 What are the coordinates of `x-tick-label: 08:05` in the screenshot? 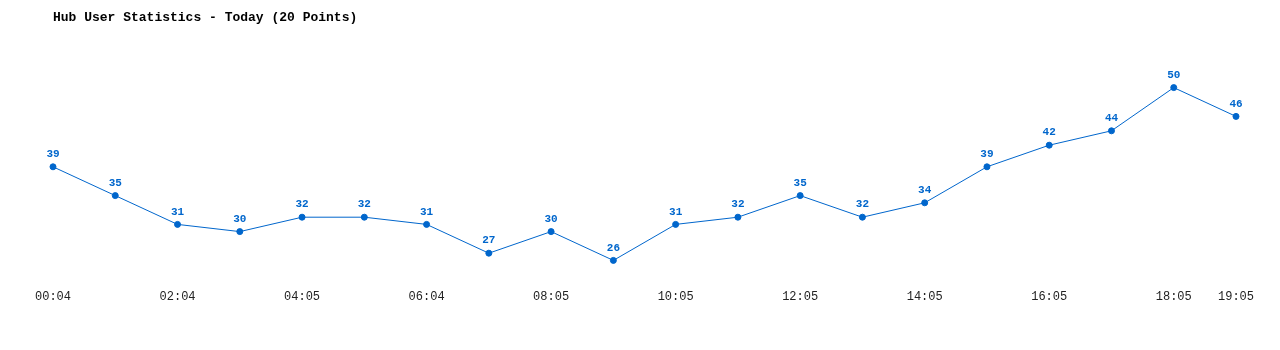 It's located at (551, 296).